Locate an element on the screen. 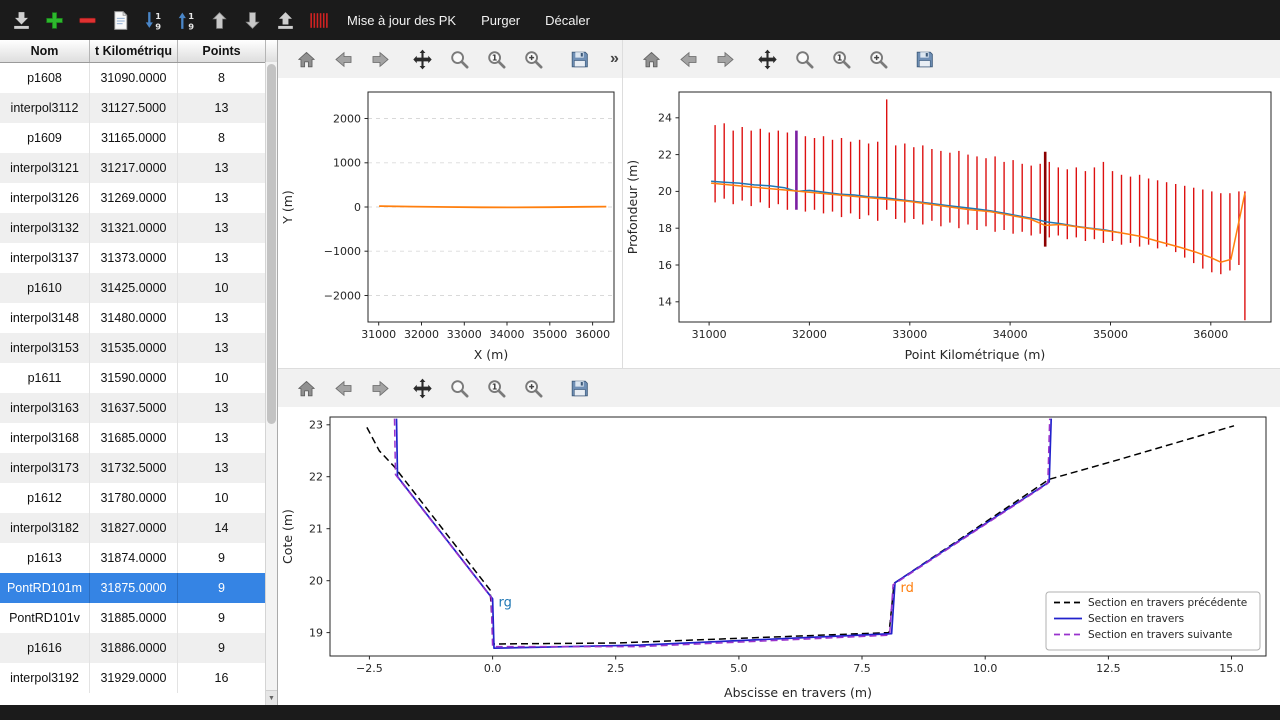  table-row-PontRD101v: PontRD101v 31885.0000 9 is located at coordinates (138, 618).